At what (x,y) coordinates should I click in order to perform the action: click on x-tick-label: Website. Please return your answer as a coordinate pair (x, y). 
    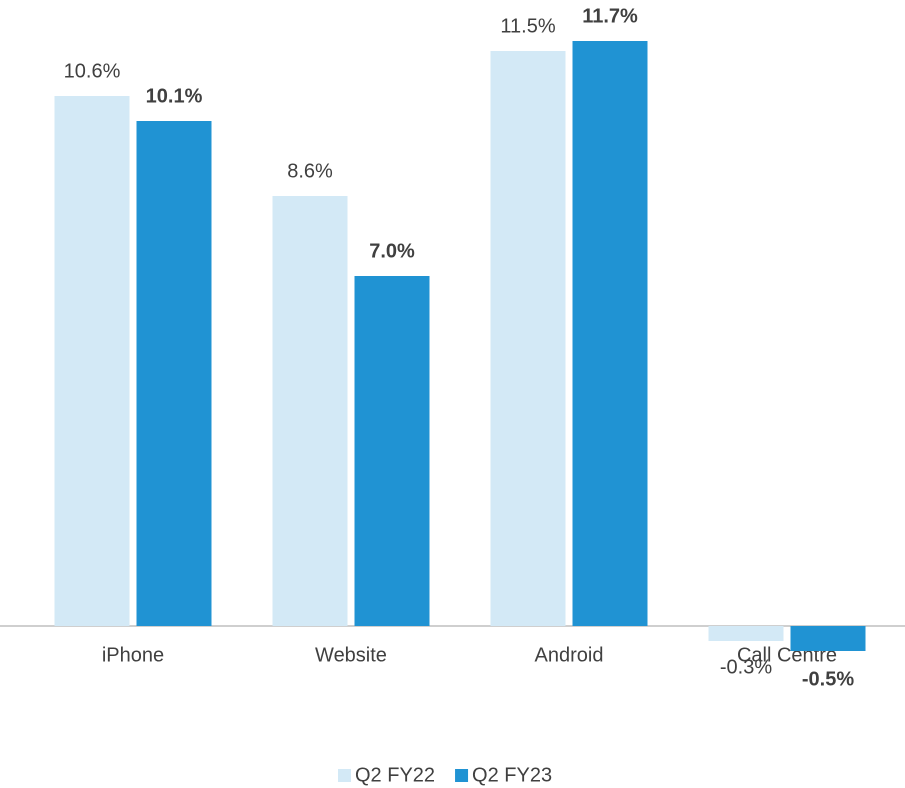
    Looking at the image, I should click on (351, 655).